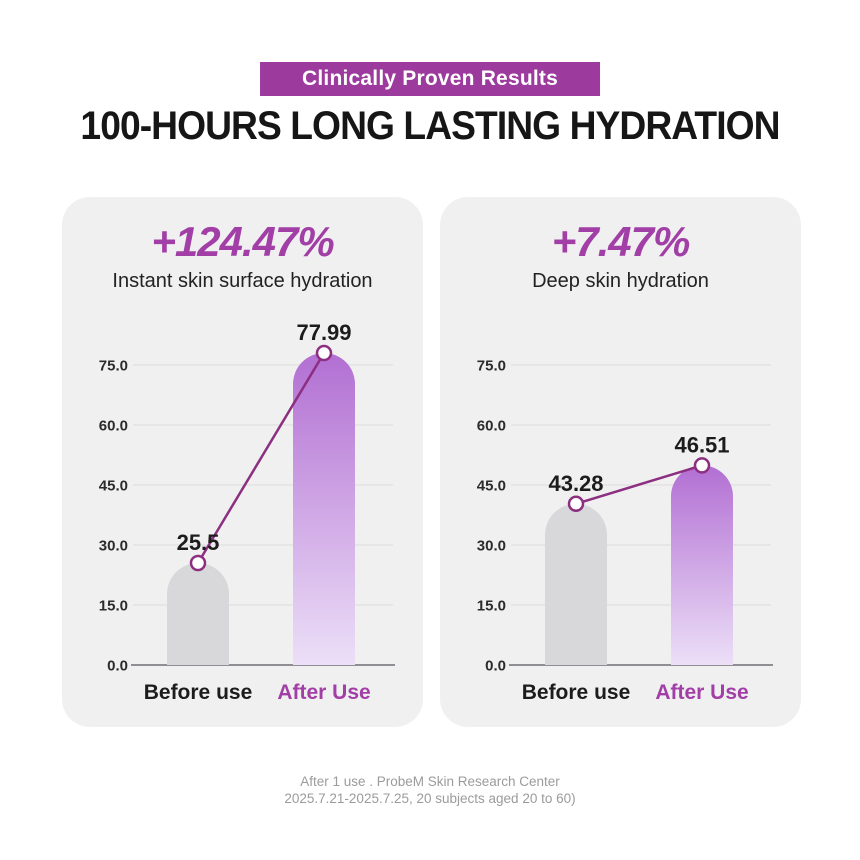 The width and height of the screenshot is (860, 860). I want to click on chart-subtitle-deep: Deep skin hydration, so click(620, 281).